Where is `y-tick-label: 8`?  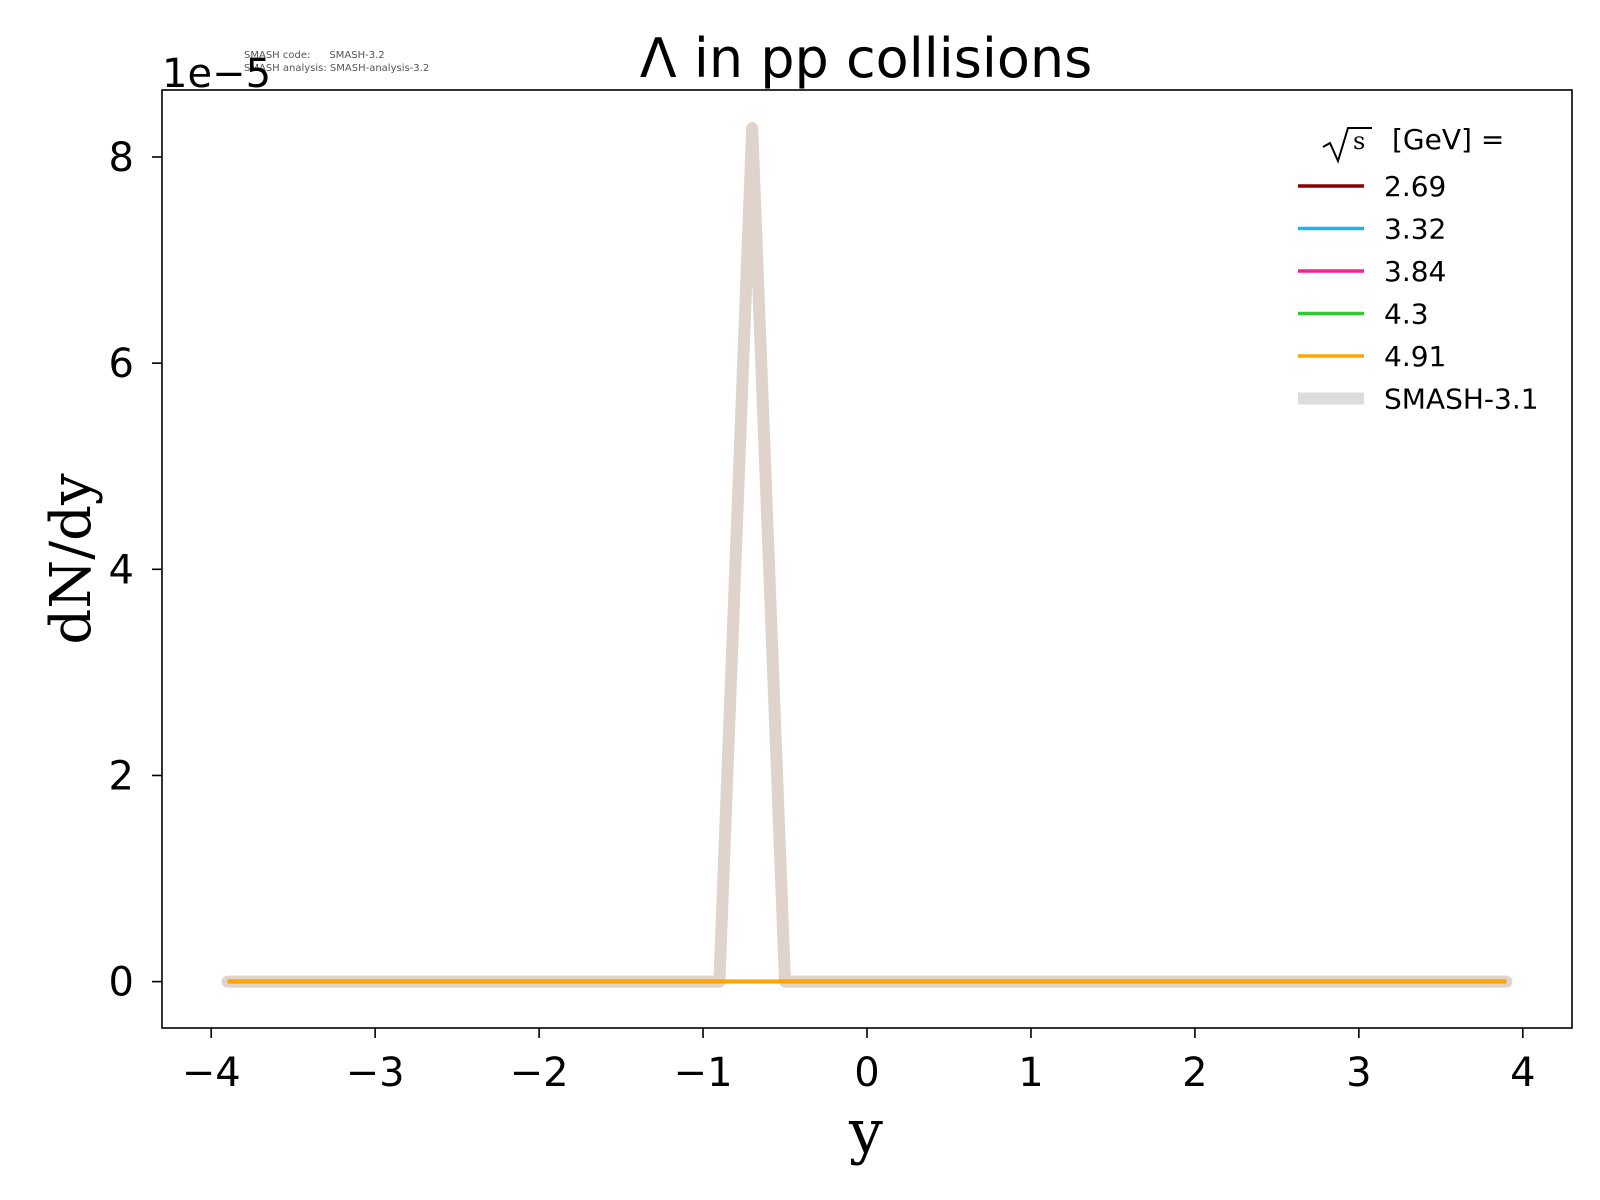
y-tick-label: 8 is located at coordinates (121, 158).